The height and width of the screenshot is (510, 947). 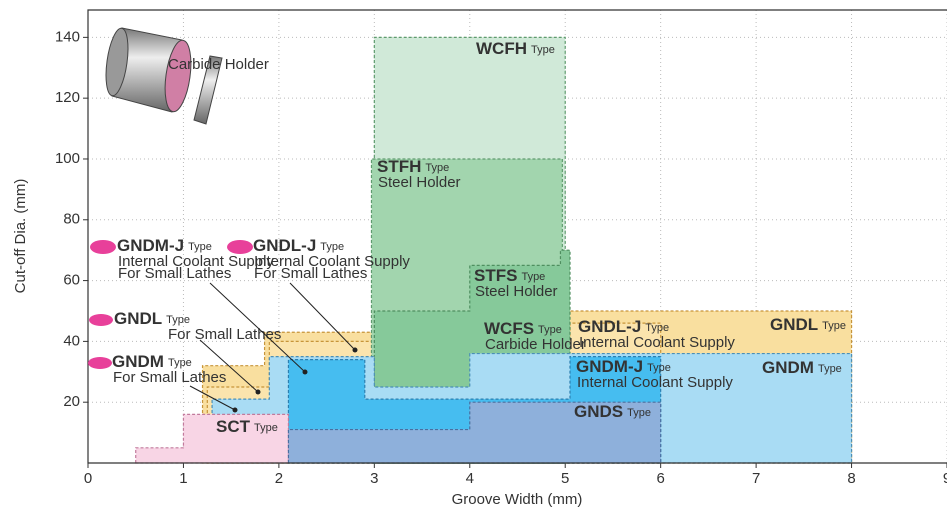 I want to click on label-name: STFH, so click(x=399, y=166).